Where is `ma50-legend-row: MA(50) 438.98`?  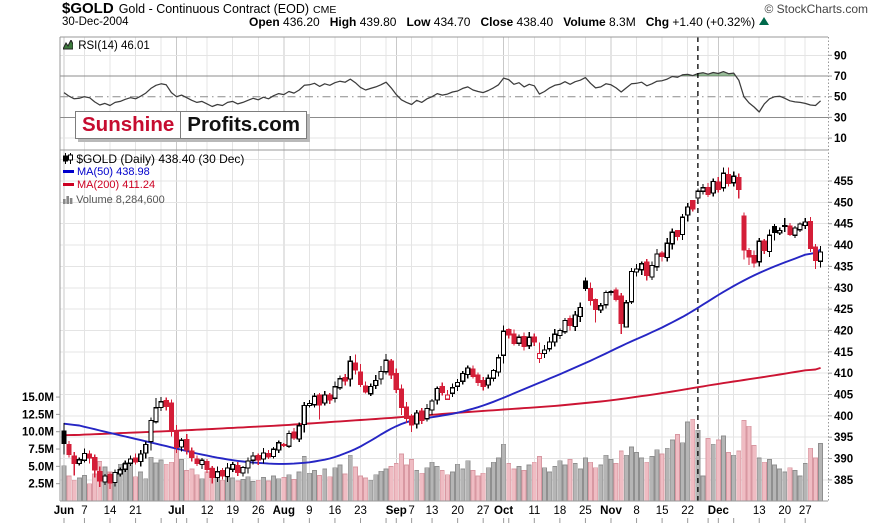
ma50-legend-row: MA(50) 438.98 is located at coordinates (153, 173).